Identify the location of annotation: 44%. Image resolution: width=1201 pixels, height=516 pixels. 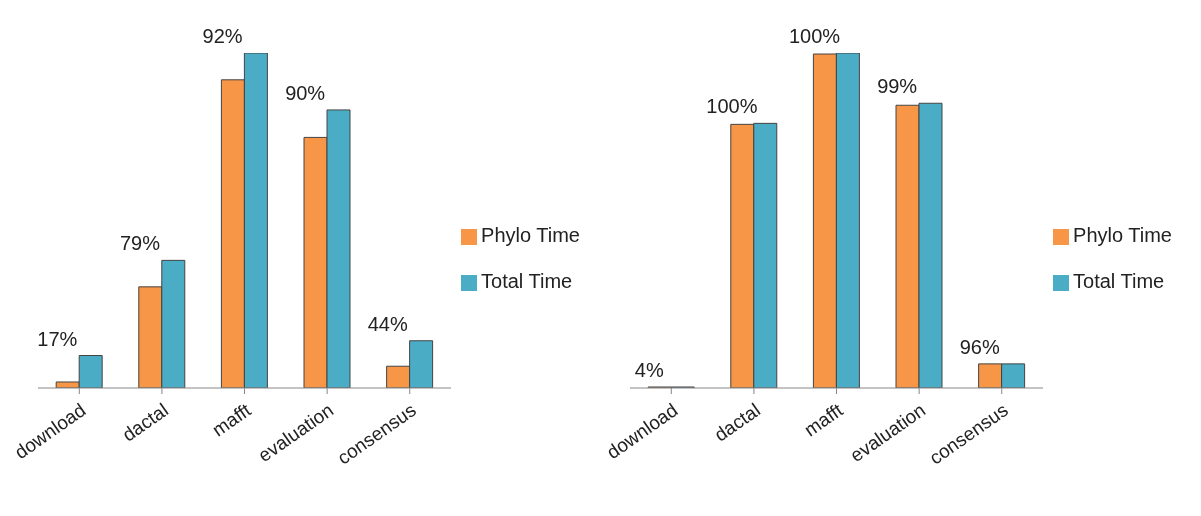
(387, 323).